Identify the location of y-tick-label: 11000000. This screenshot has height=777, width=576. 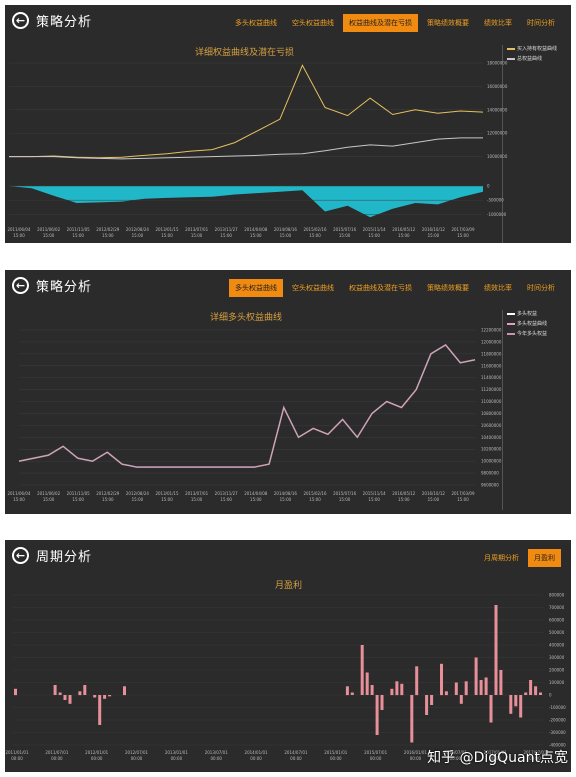
(491, 401).